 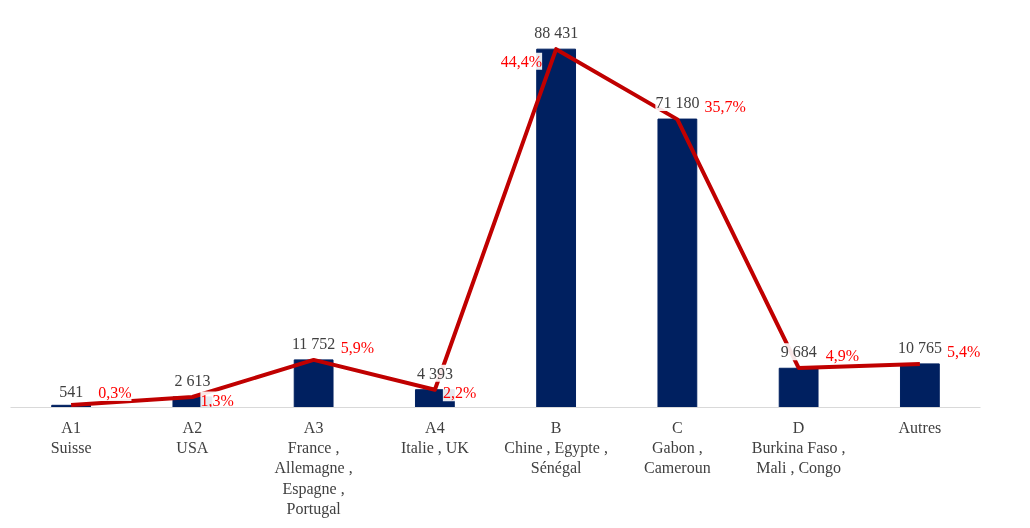 What do you see at coordinates (521, 61) in the screenshot?
I see `data-label: 44,4%` at bounding box center [521, 61].